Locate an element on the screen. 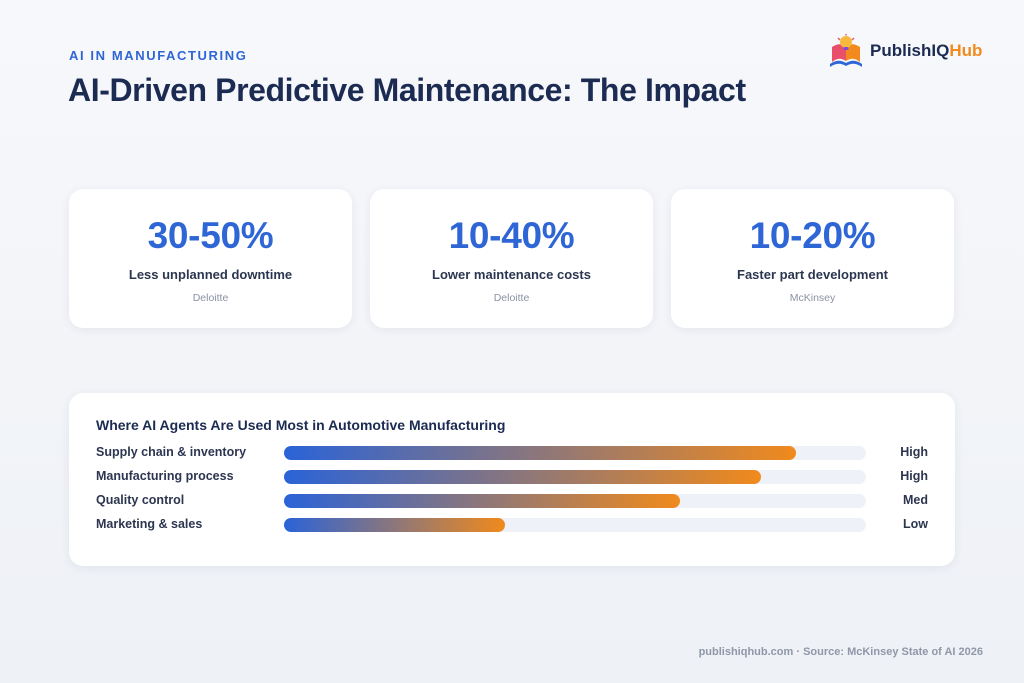 This screenshot has width=1024, height=683. stat-card-part-development: 10-20% Faster part development McKinsey is located at coordinates (812, 258).